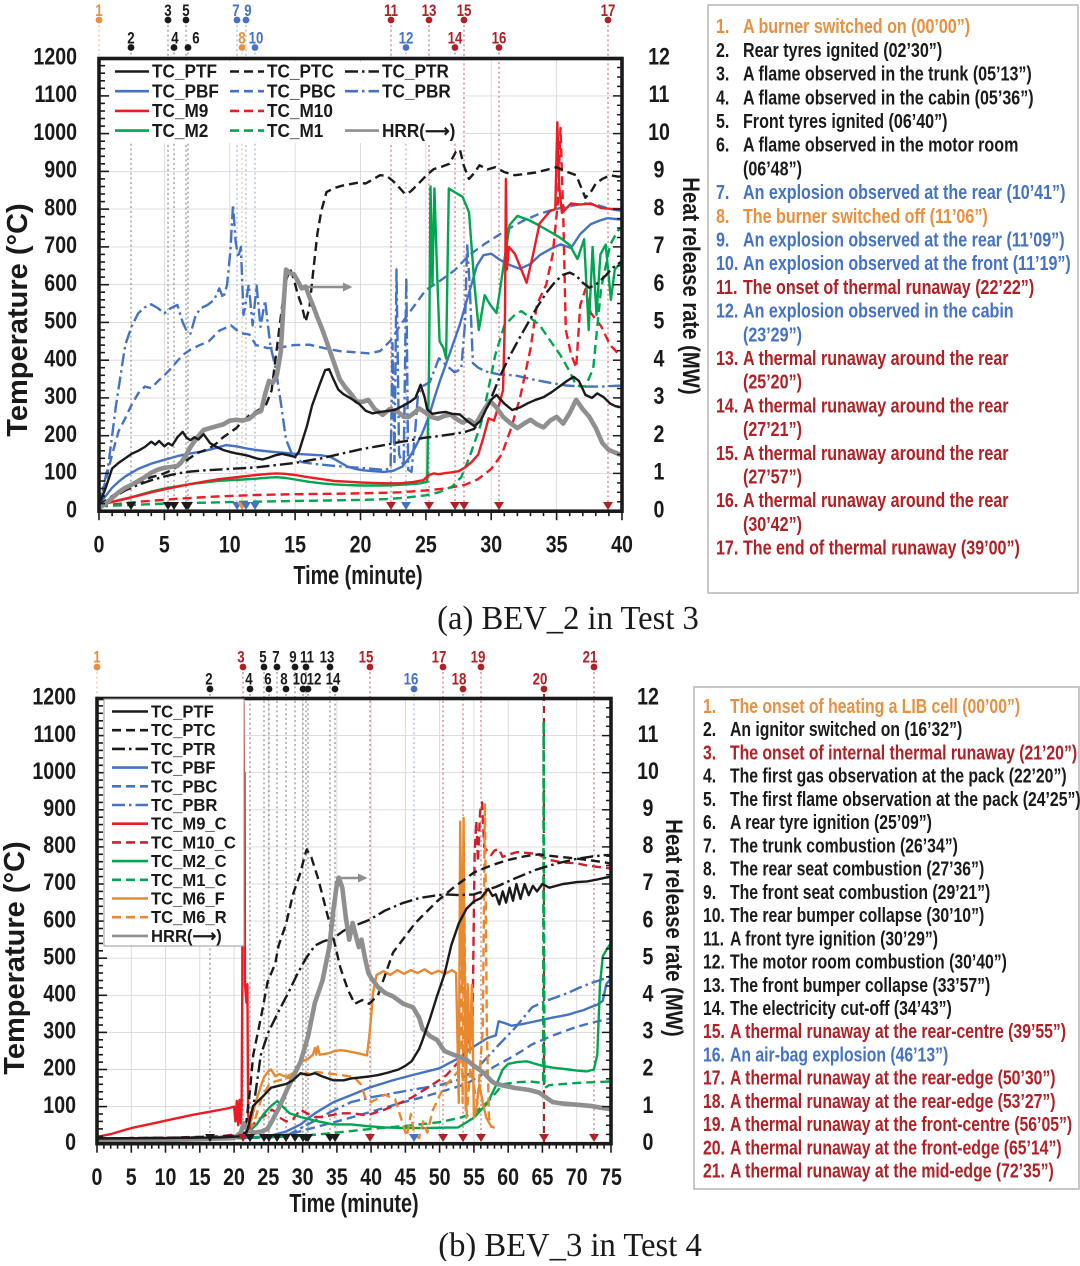 The height and width of the screenshot is (1266, 1080). What do you see at coordinates (366, 657) in the screenshot?
I see `svg-text: 15` at bounding box center [366, 657].